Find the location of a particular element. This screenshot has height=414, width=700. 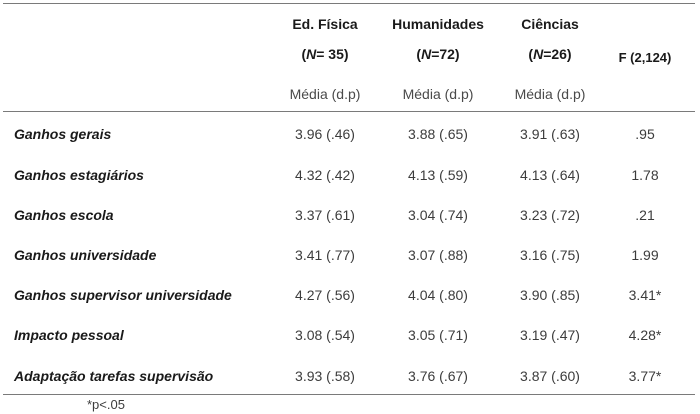

table-cell: 3.05 (.71) is located at coordinates (438, 335).